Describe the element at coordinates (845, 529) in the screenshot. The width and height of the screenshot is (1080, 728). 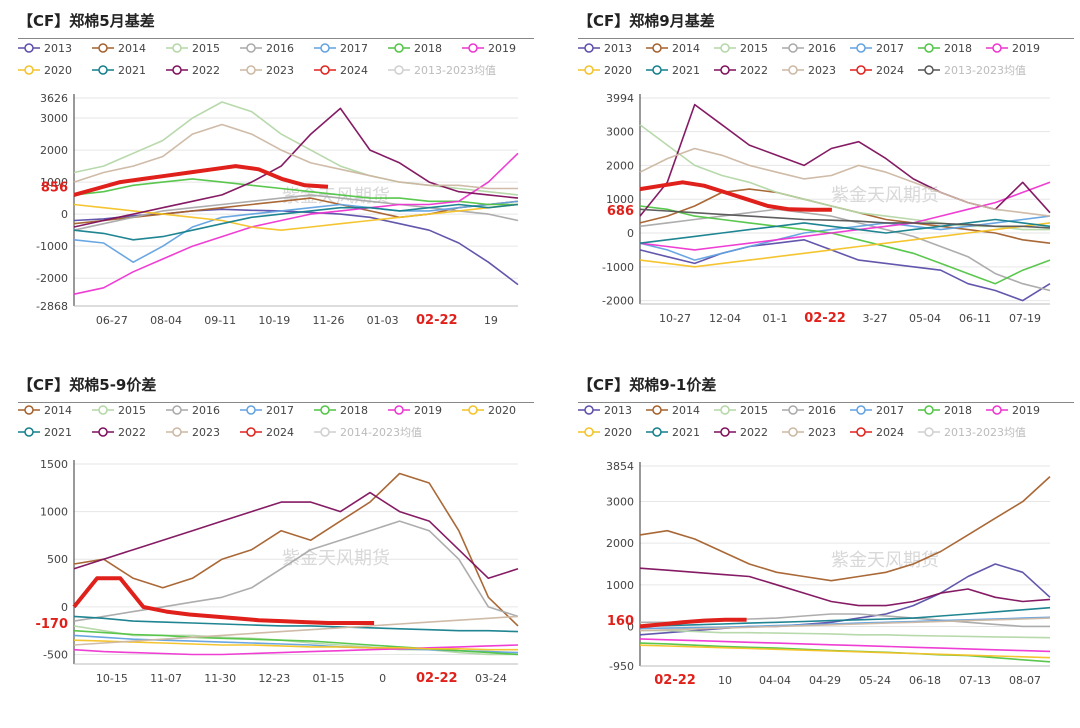
I see `series-line-2014` at that location.